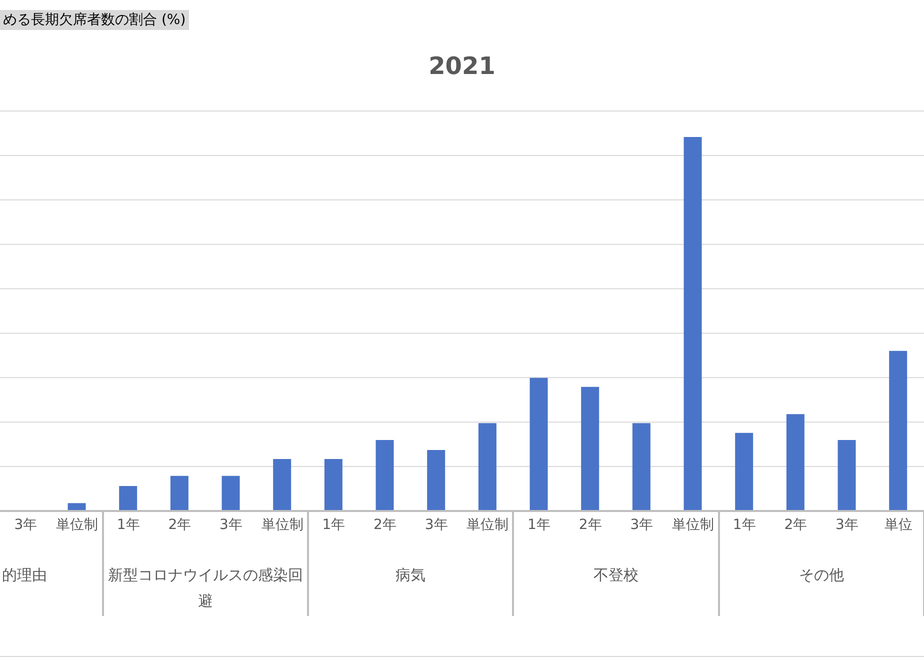 This screenshot has height=660, width=924. Describe the element at coordinates (821, 575) in the screenshot. I see `text: その他` at that location.